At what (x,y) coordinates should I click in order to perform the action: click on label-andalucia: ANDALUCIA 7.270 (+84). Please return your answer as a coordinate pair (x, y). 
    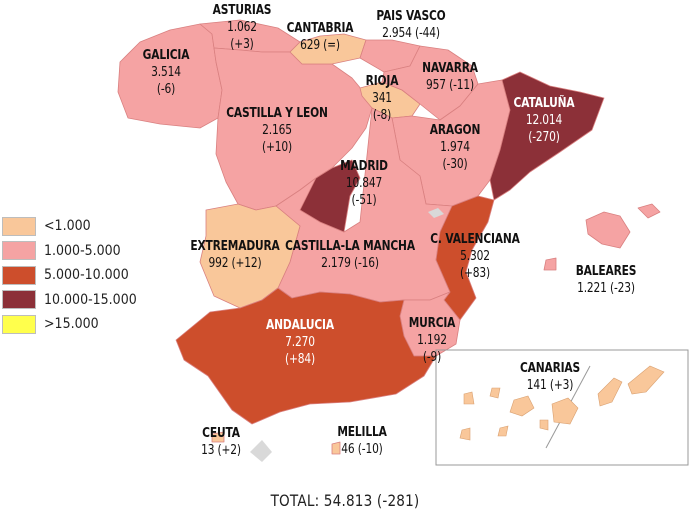
    Looking at the image, I should click on (299, 342).